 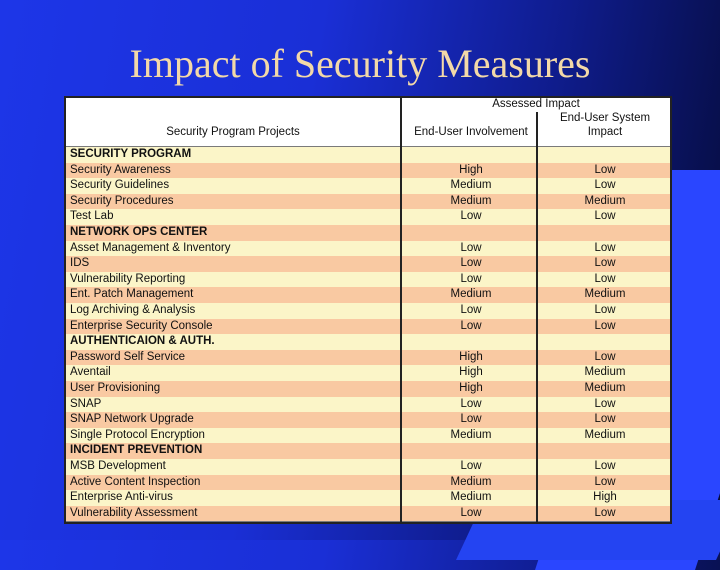 I want to click on project-name: INCIDENT PREVENTION, so click(x=136, y=450).